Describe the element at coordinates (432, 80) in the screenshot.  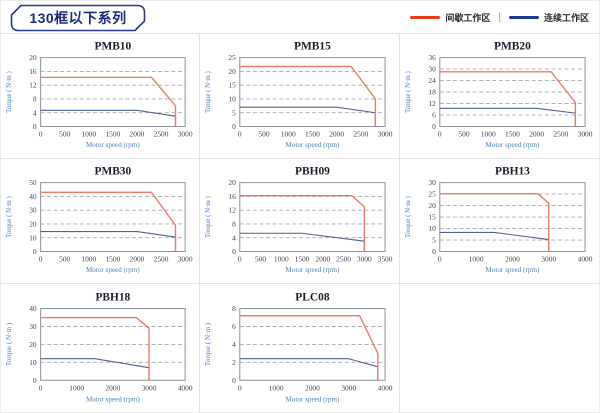
I see `svg-text: 24` at that location.